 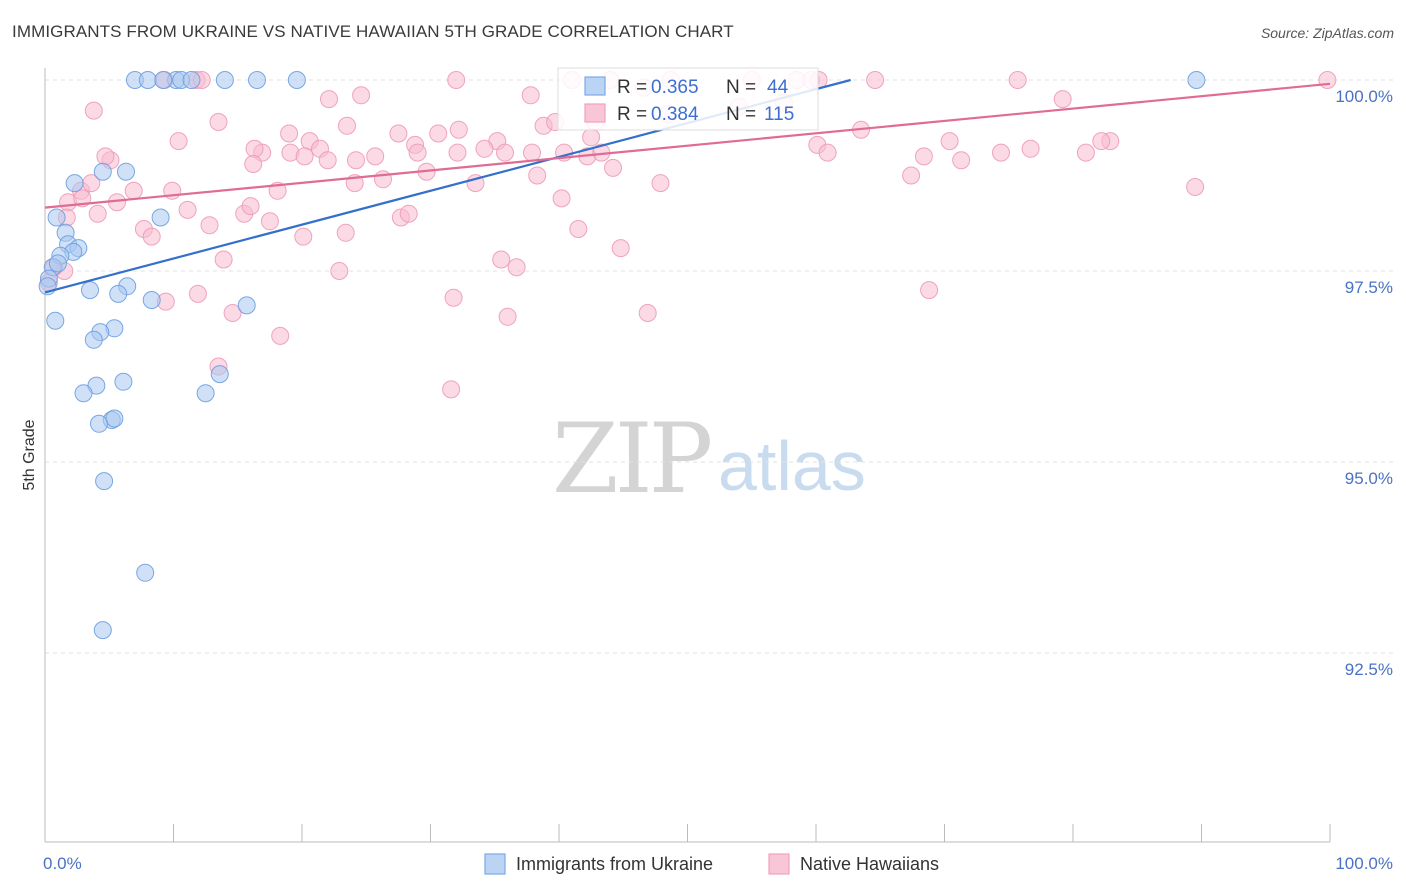 What do you see at coordinates (675, 87) in the screenshot?
I see `legend-r-value-ukraine: 0.365` at bounding box center [675, 87].